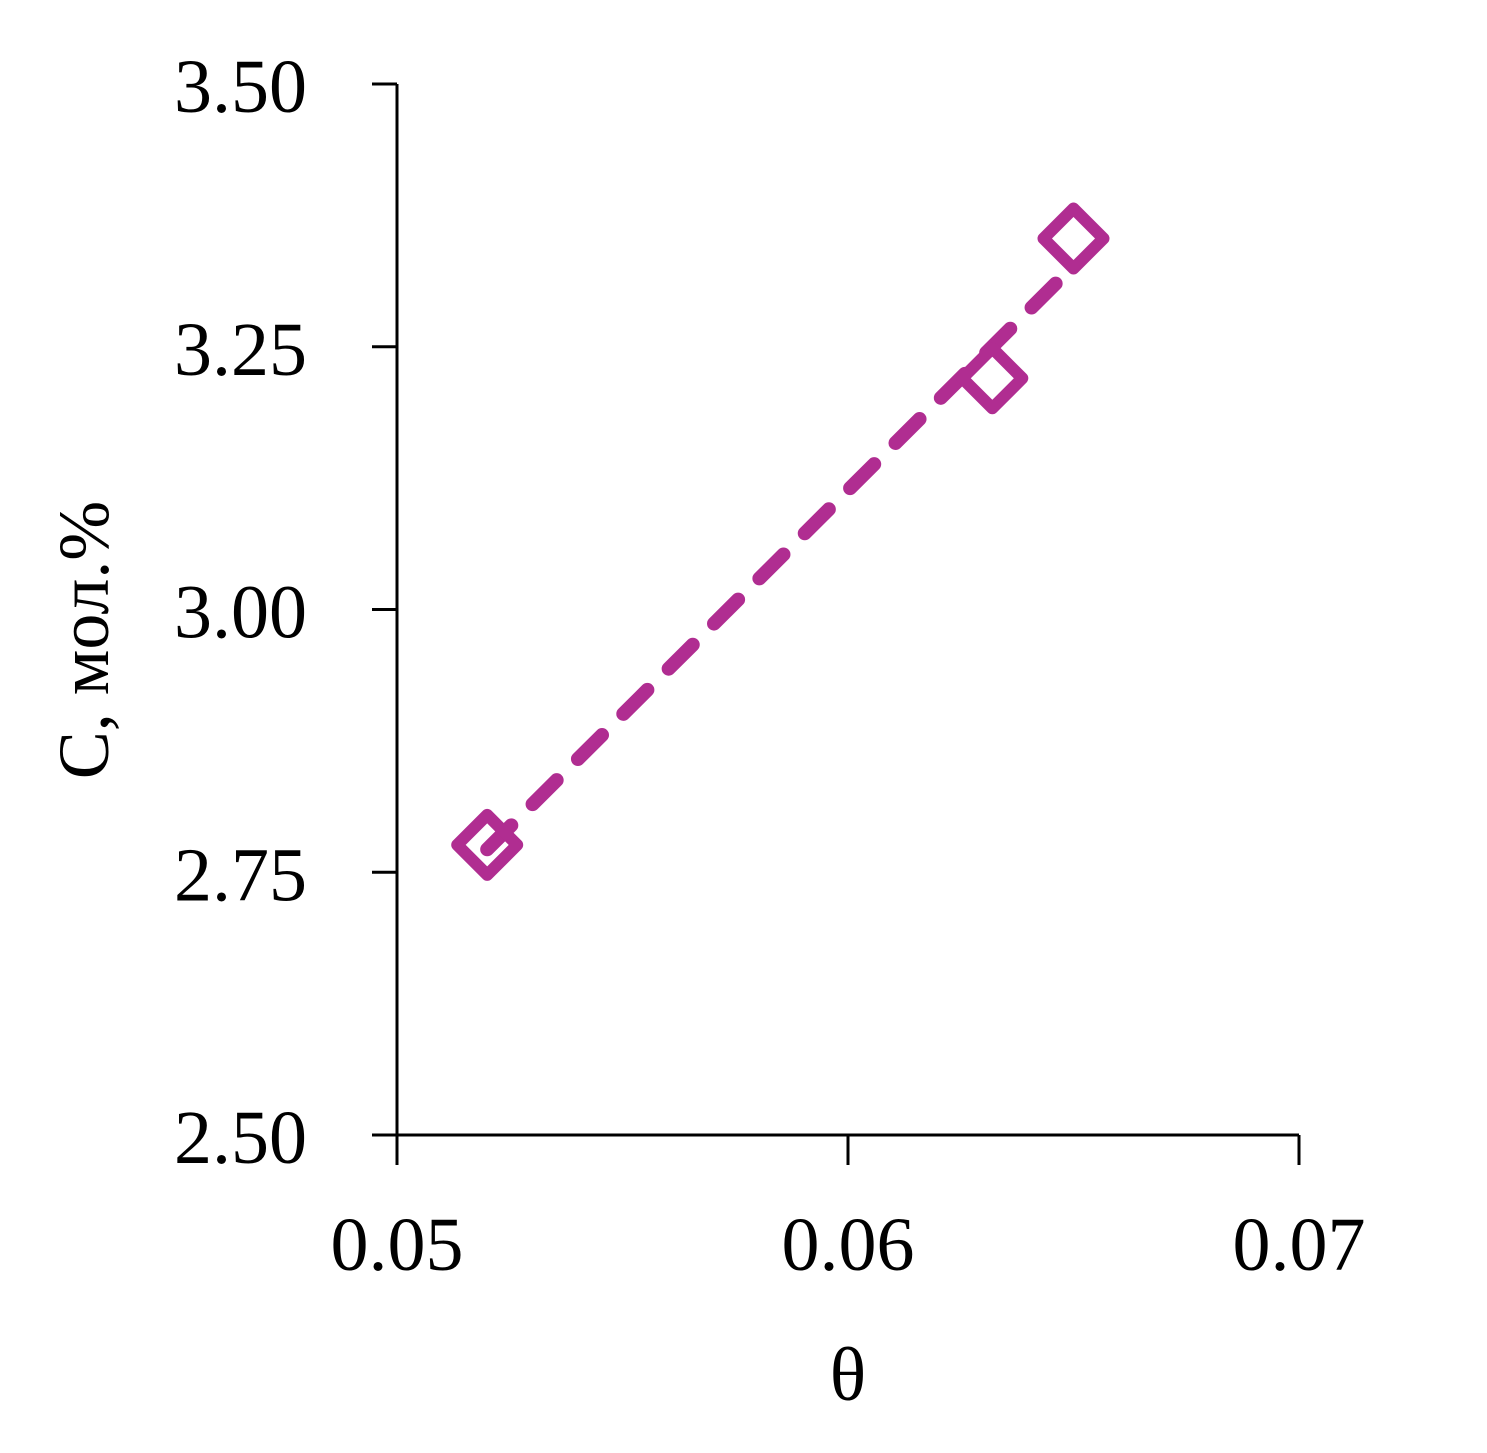 The image size is (1487, 1453). What do you see at coordinates (240, 350) in the screenshot?
I see `y-tick-label: 3.25` at bounding box center [240, 350].